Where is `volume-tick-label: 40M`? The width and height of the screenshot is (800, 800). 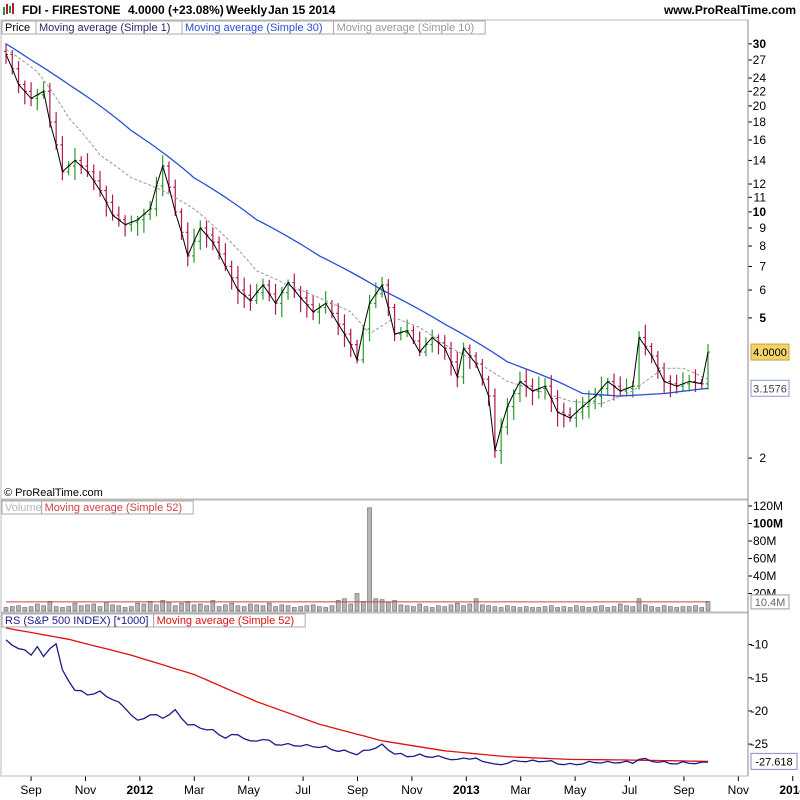 volume-tick-label: 40M is located at coordinates (764, 576).